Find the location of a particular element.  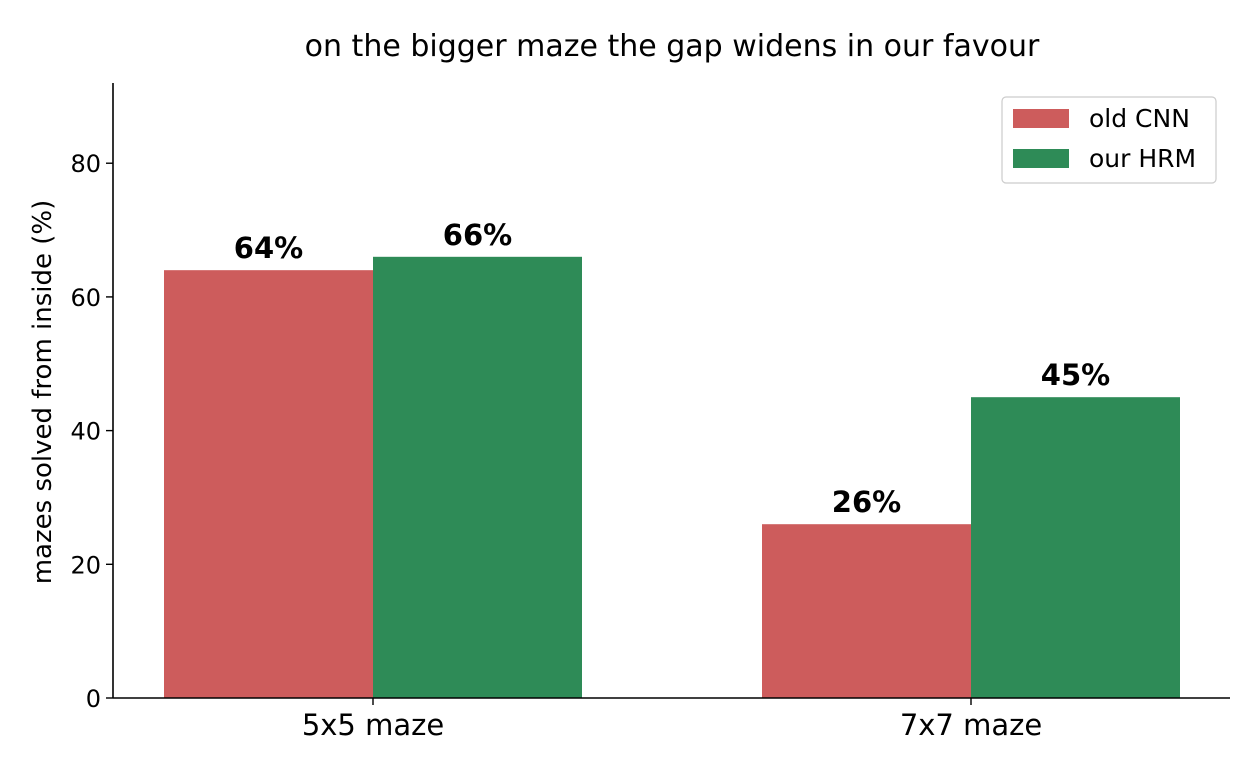

y-tick-label: 0 is located at coordinates (93, 699).